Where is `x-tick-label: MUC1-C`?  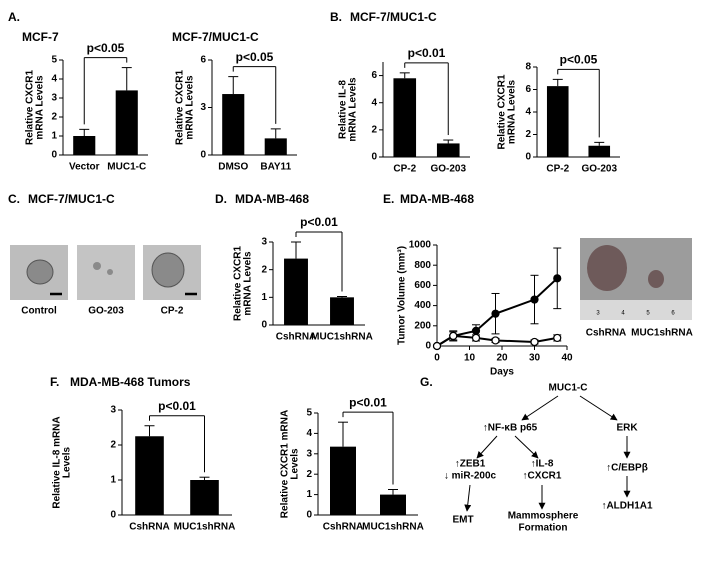 x-tick-label: MUC1-C is located at coordinates (126, 167).